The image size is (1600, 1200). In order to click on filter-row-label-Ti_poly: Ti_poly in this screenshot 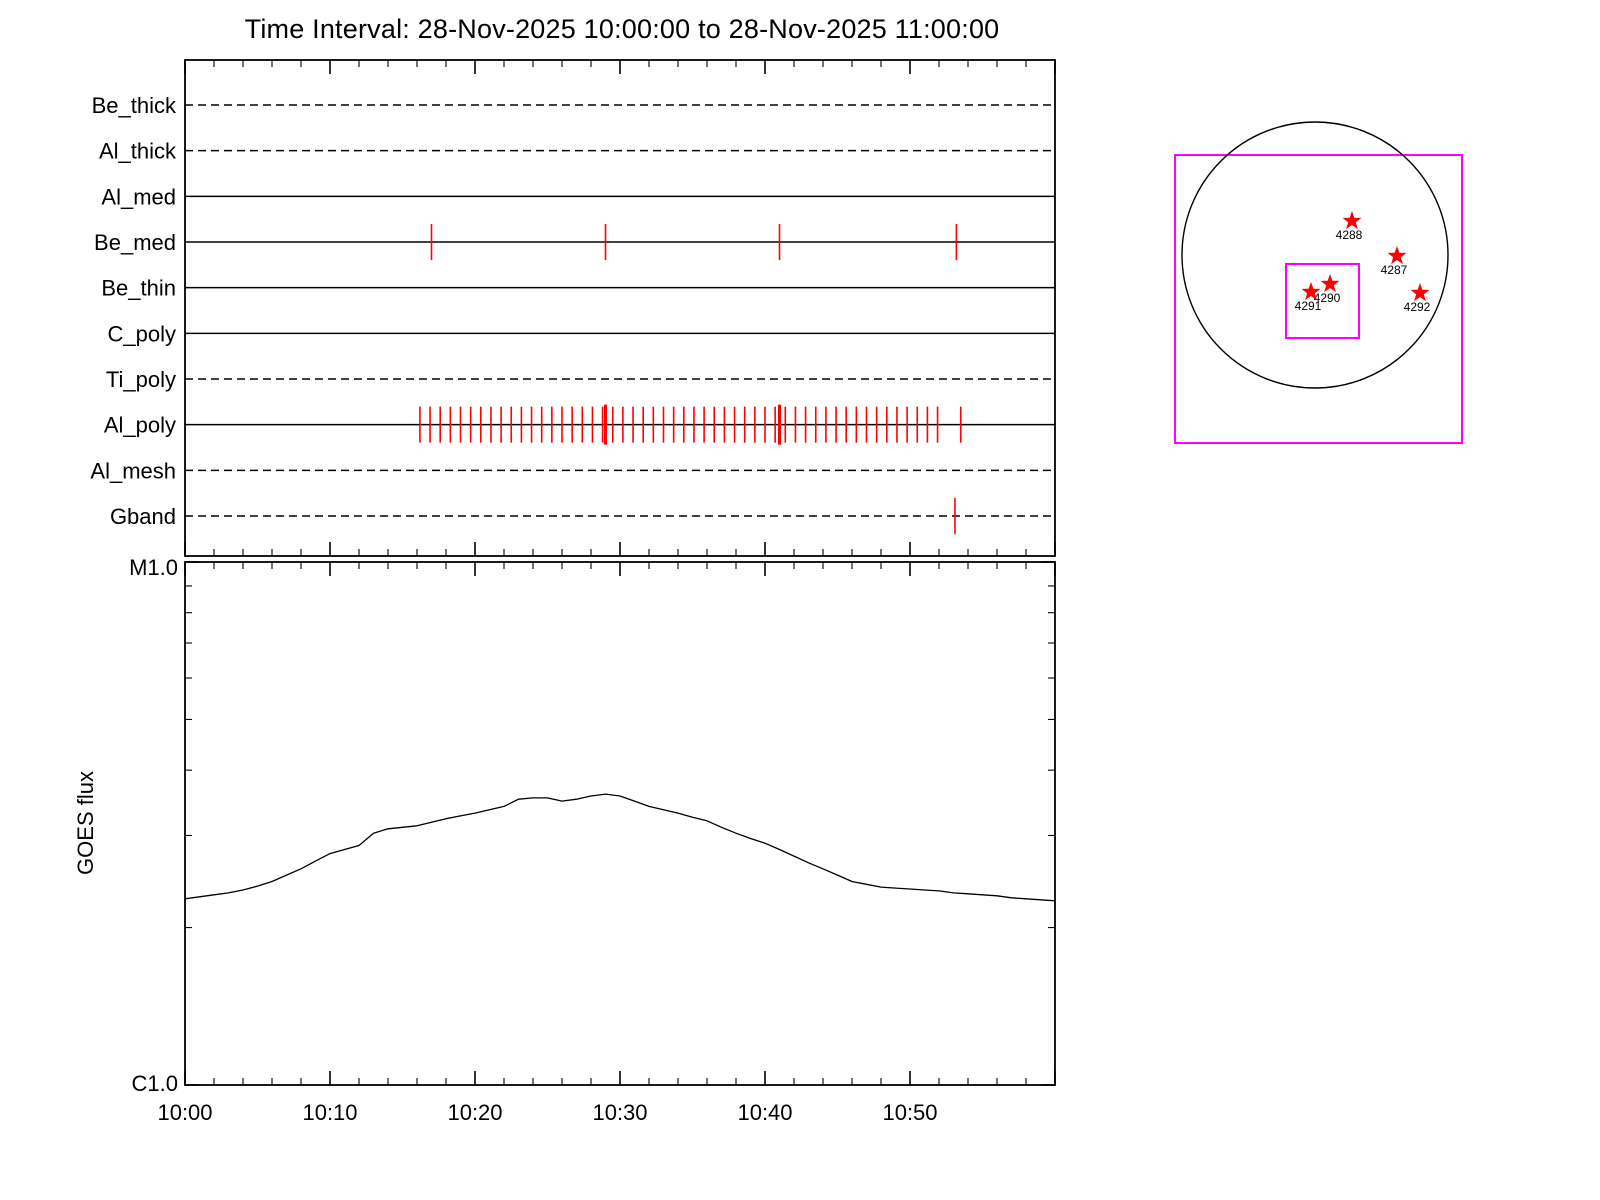, I will do `click(141, 379)`.